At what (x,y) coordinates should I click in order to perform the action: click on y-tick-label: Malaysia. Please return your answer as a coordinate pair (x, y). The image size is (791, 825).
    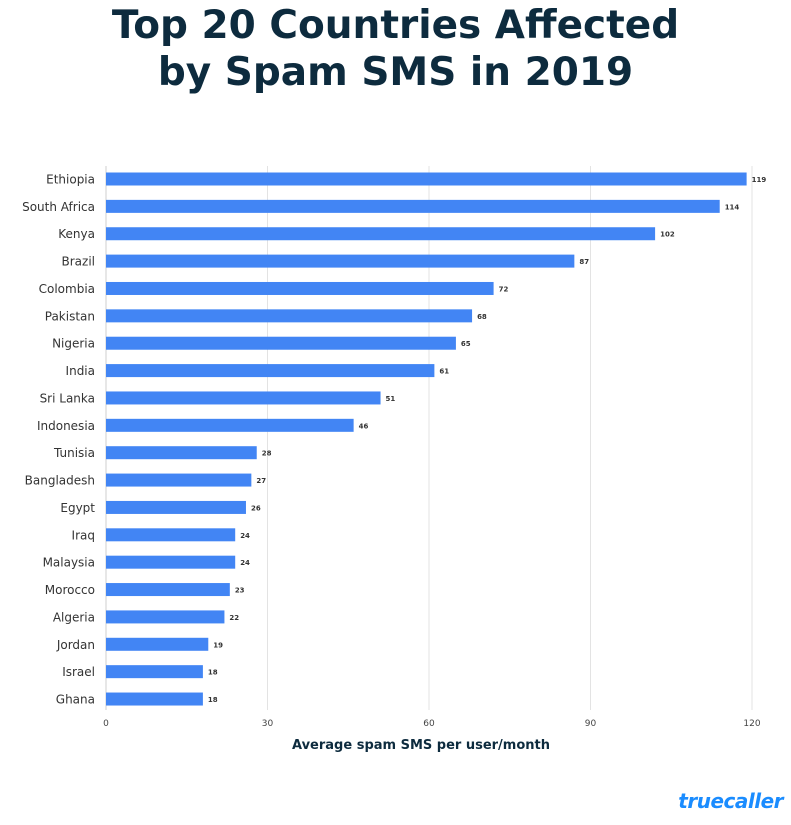
    Looking at the image, I should click on (69, 563).